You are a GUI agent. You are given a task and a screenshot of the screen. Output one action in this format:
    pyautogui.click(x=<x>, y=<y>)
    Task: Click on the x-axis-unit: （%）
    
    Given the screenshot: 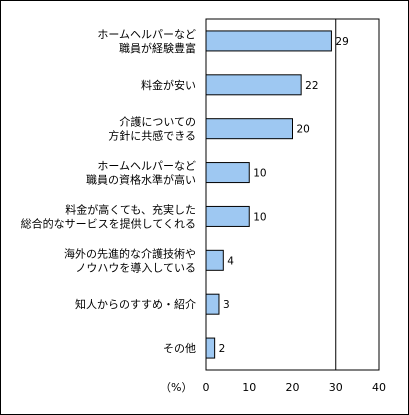 What is the action you would take?
    pyautogui.click(x=176, y=387)
    